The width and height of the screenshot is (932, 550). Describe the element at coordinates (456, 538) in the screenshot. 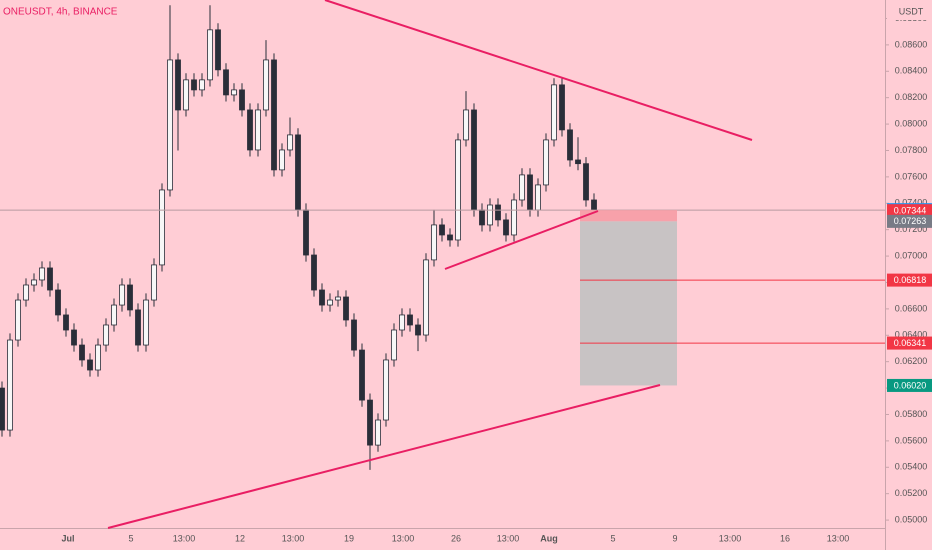

I see `x-tick-label: 26` at that location.